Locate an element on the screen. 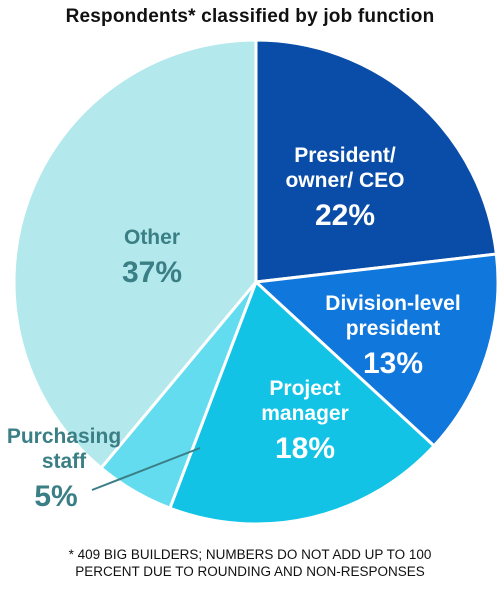 The height and width of the screenshot is (594, 500). slice-name-line: owner/ CEO is located at coordinates (344, 180).